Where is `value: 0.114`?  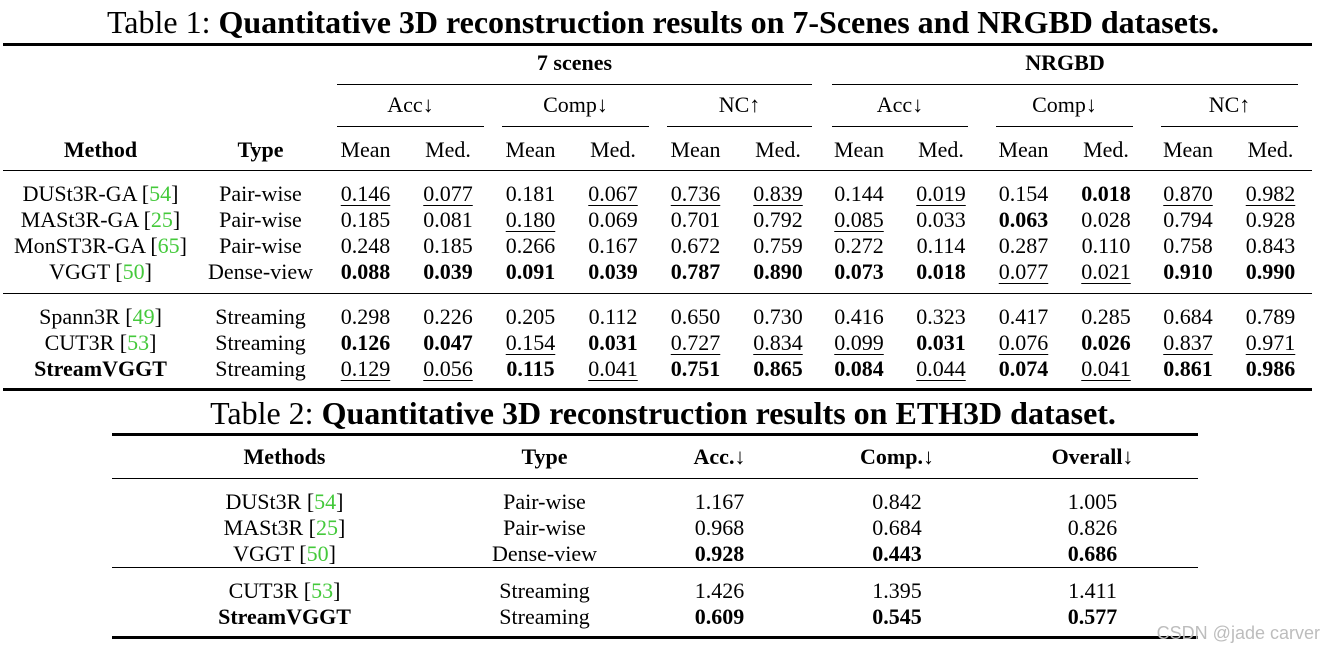
value: 0.114 is located at coordinates (941, 245).